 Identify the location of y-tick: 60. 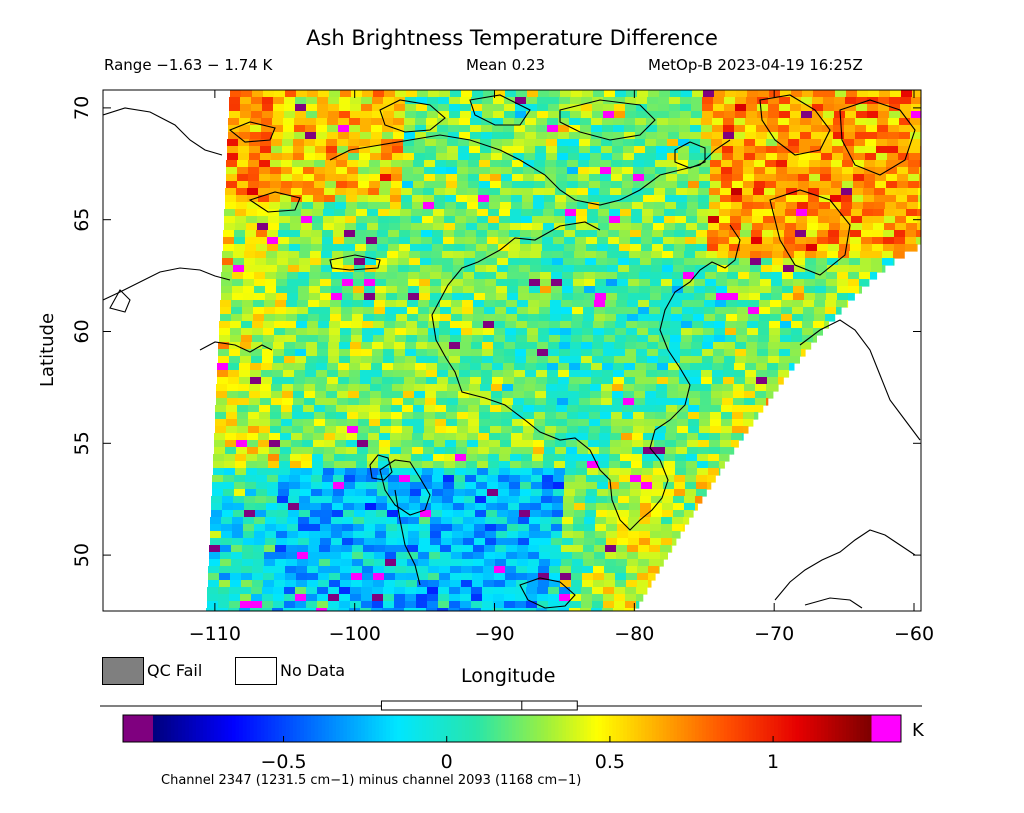
(496, 331).